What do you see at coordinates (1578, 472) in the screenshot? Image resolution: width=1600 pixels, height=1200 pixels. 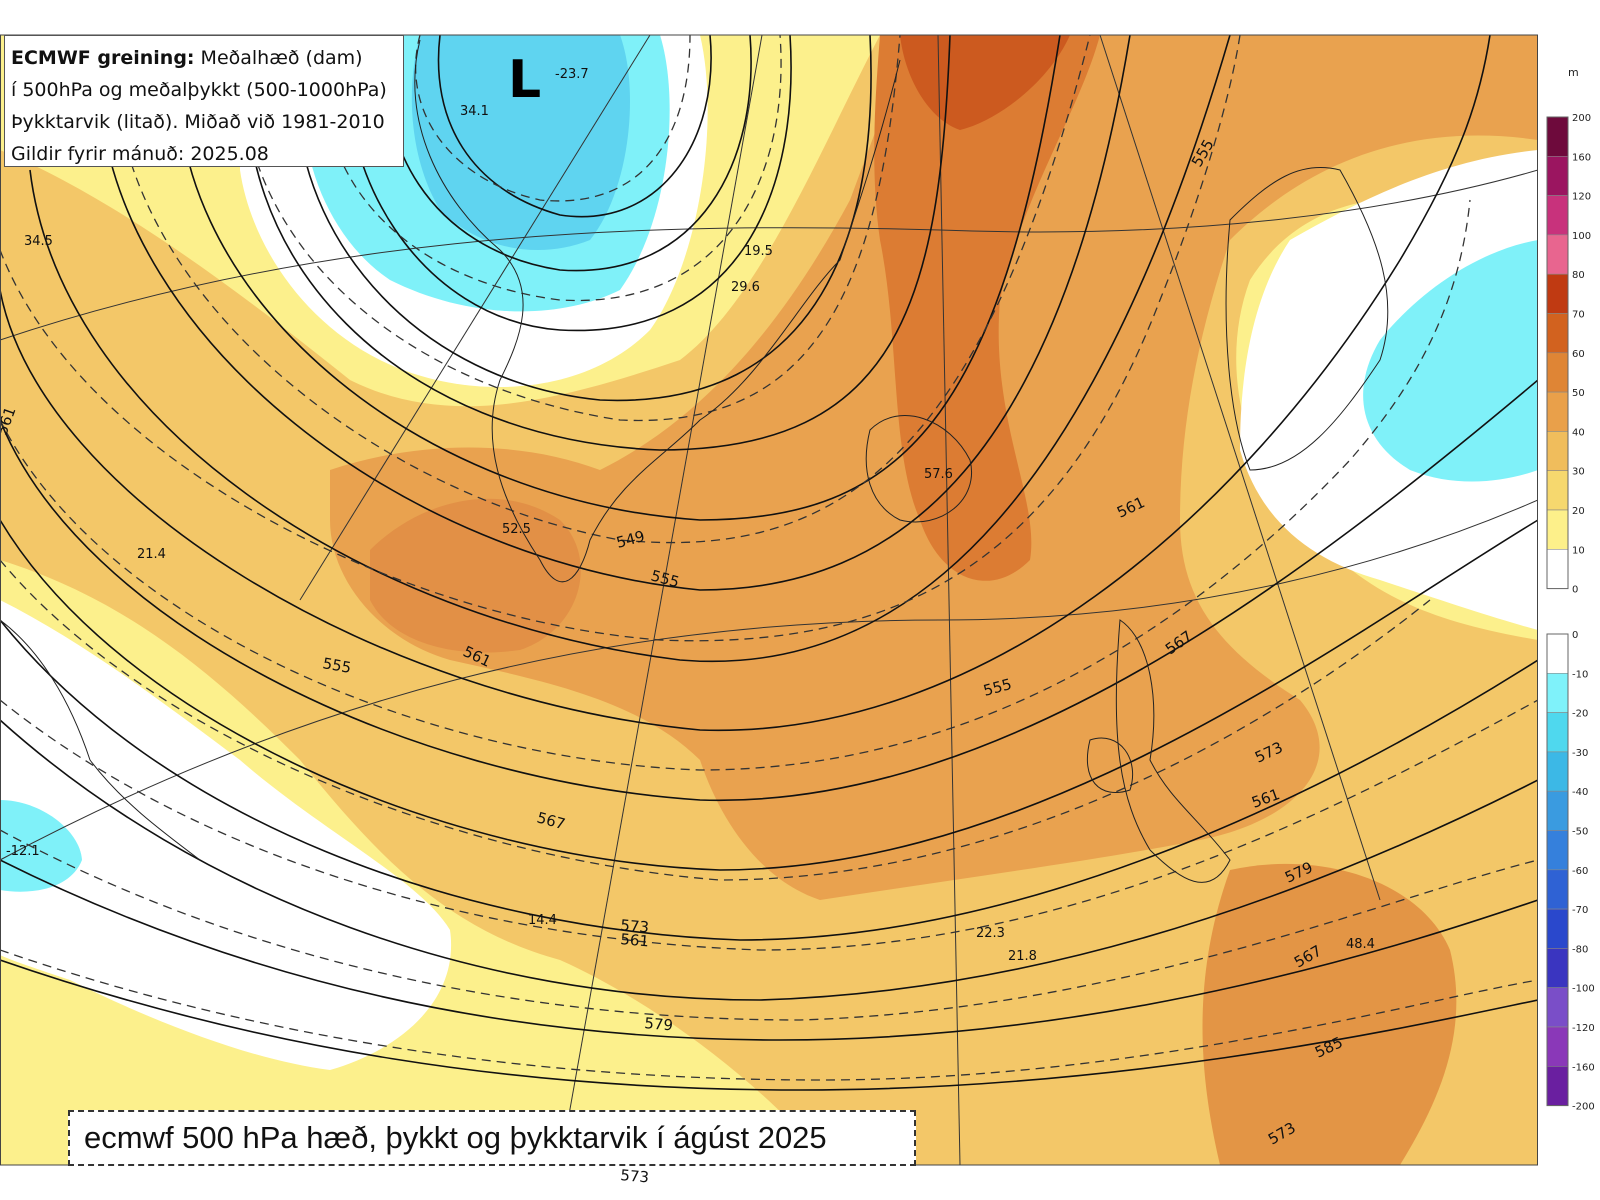 I see `colorbar-positive-tick-9: 30` at bounding box center [1578, 472].